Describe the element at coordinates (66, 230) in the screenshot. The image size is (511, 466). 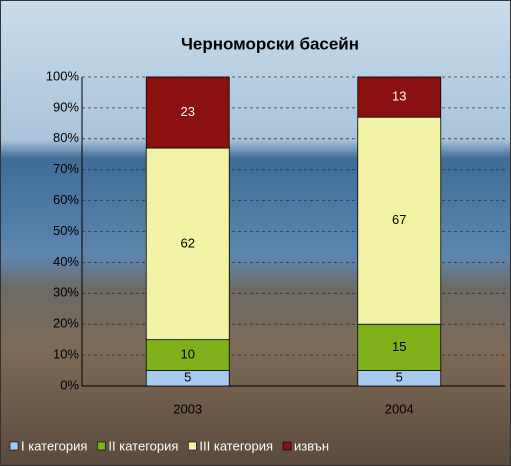
I see `y-tick-label: 50%` at that location.